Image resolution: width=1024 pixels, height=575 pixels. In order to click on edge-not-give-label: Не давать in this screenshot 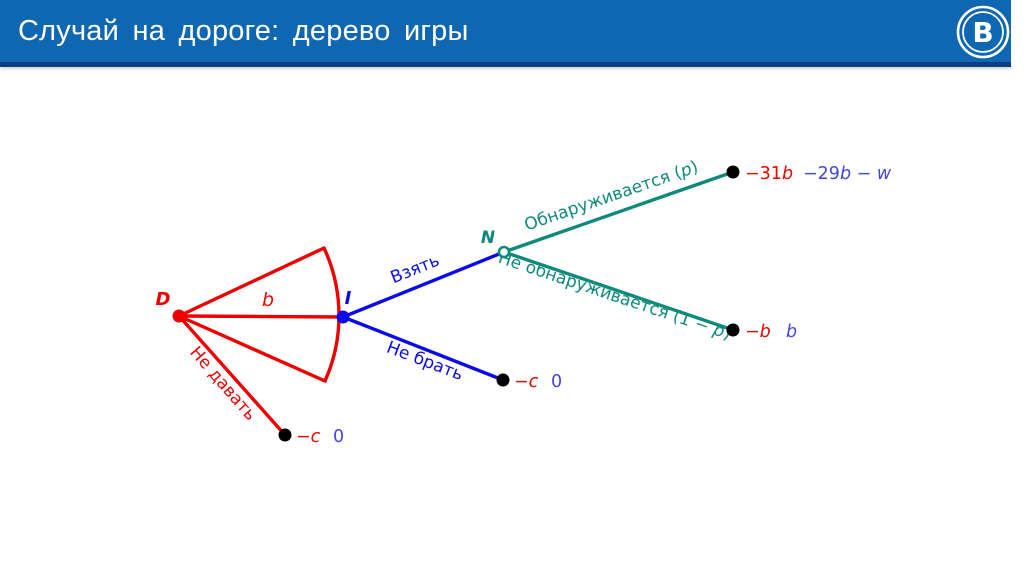, I will do `click(222, 384)`.